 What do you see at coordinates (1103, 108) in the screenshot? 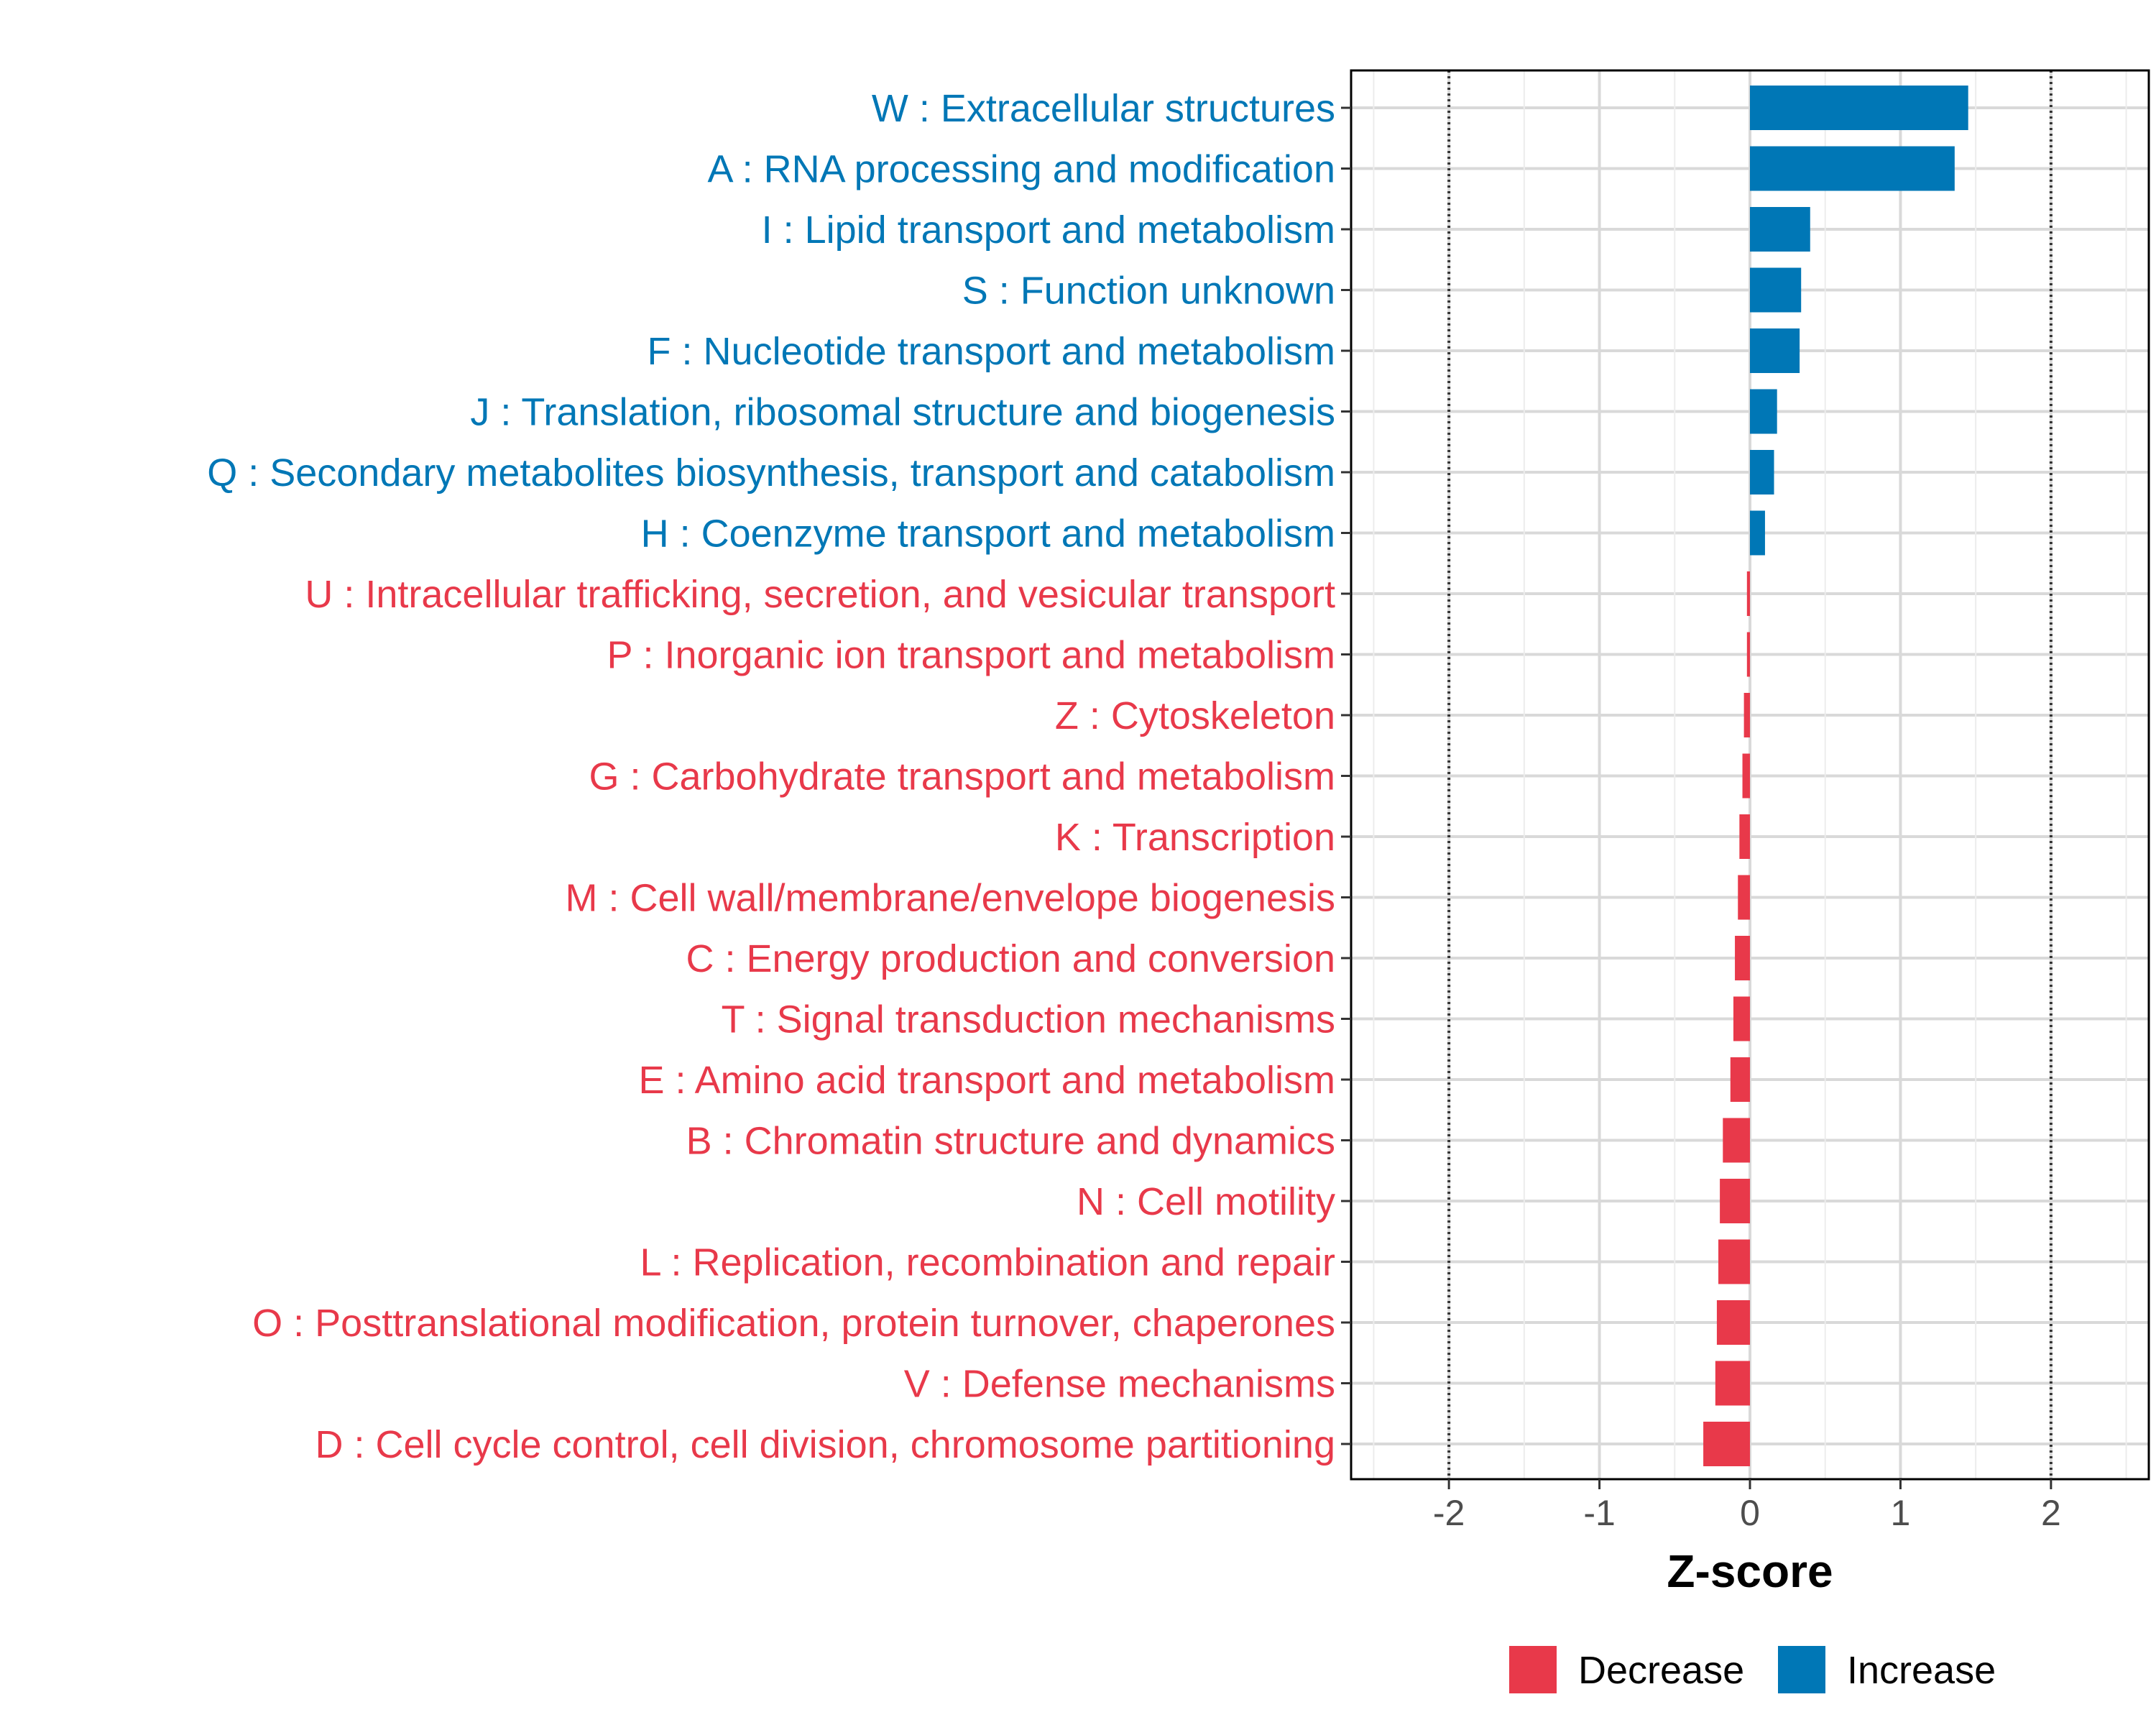
I see `category-label: W : Extracellular structures` at bounding box center [1103, 108].